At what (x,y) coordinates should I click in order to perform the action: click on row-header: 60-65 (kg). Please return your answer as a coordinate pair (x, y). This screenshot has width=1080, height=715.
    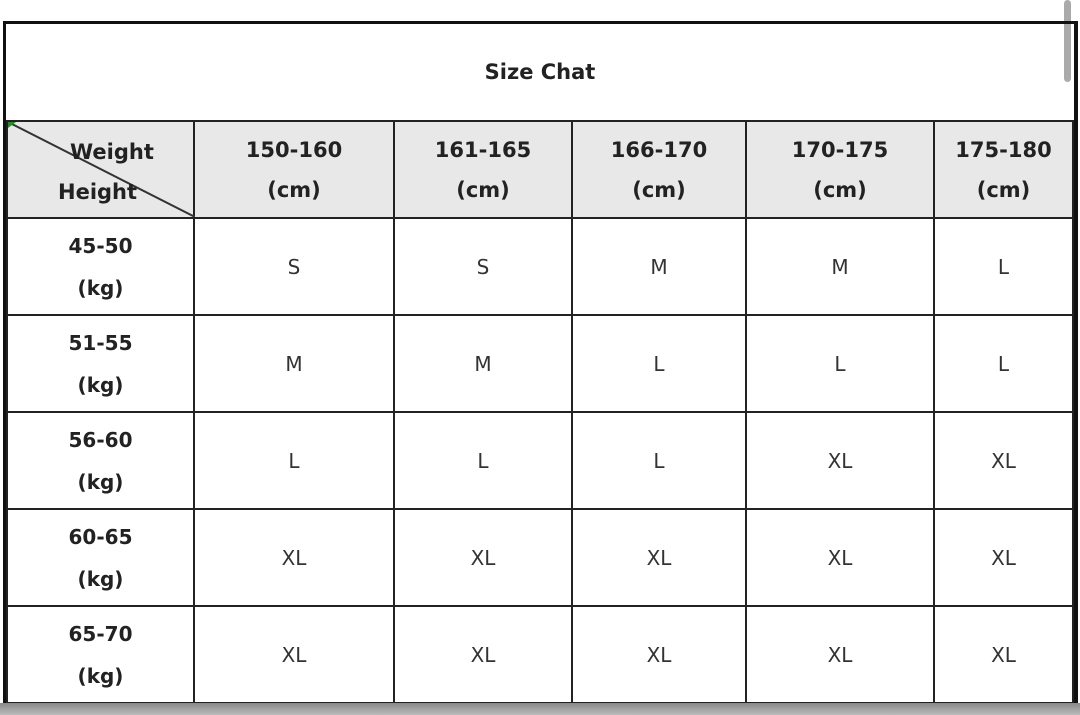
    Looking at the image, I should click on (100, 557).